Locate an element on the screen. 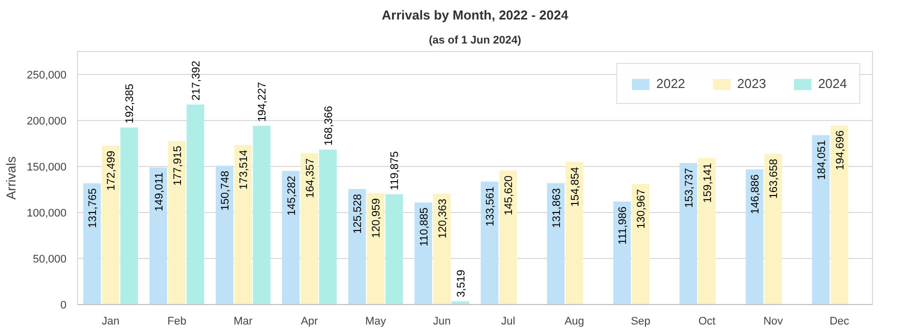 The height and width of the screenshot is (332, 899). data-label: 146,886 is located at coordinates (756, 194).